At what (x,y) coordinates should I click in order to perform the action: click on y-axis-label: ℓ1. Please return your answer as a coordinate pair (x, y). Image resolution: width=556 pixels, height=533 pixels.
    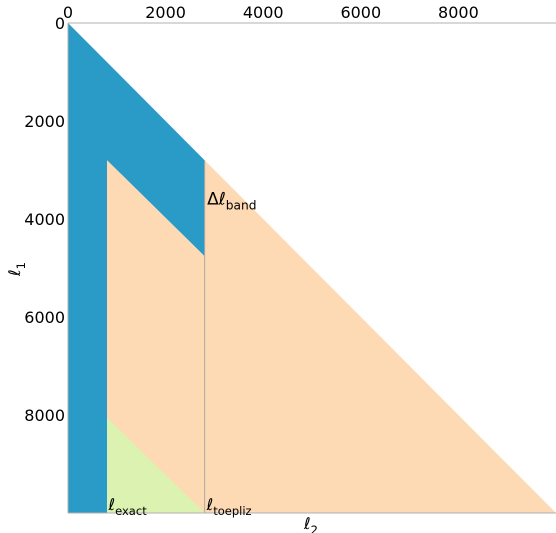
    Looking at the image, I should click on (16, 269).